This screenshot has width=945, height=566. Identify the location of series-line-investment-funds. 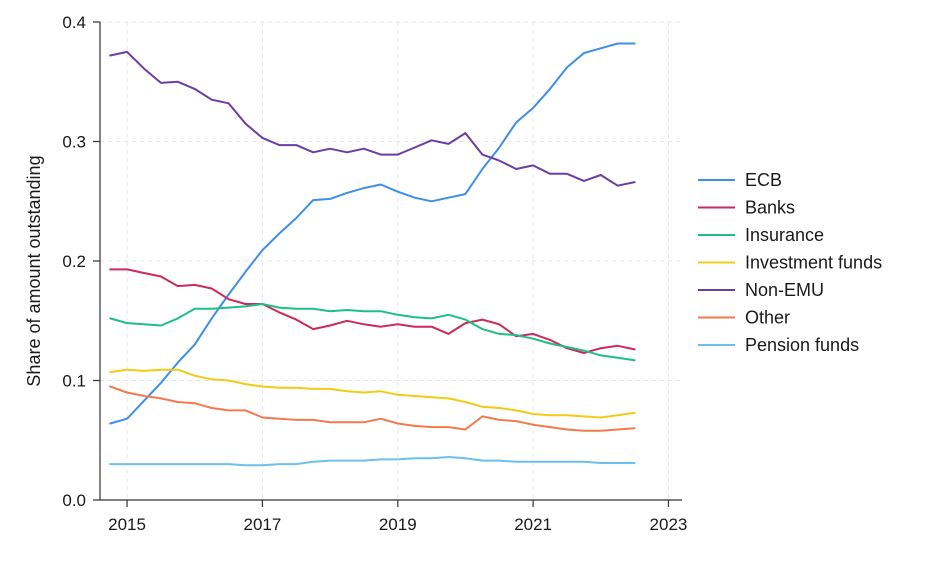
(372, 393).